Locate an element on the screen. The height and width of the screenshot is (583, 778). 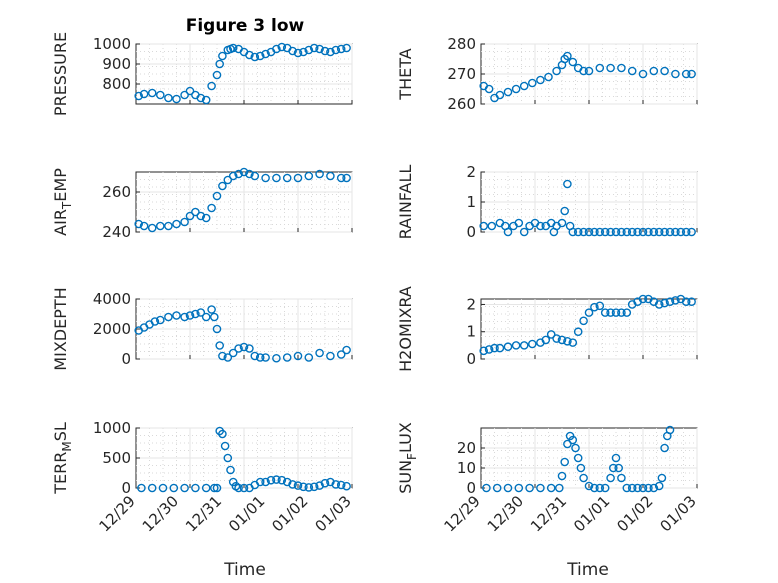
y-axis-label: MIXDEPTH is located at coordinates (60, 328).